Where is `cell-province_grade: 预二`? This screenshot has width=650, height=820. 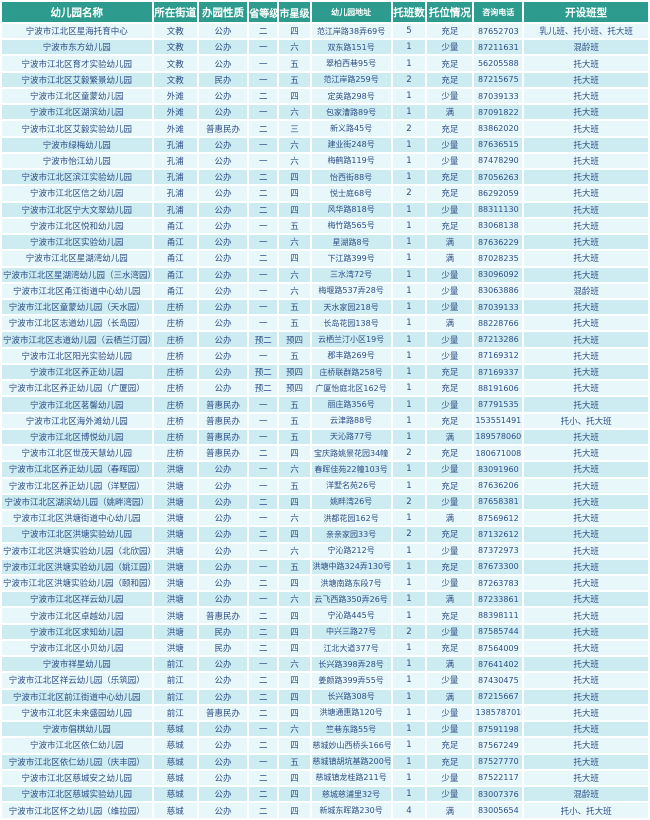
cell-province_grade: 预二 is located at coordinates (263, 388).